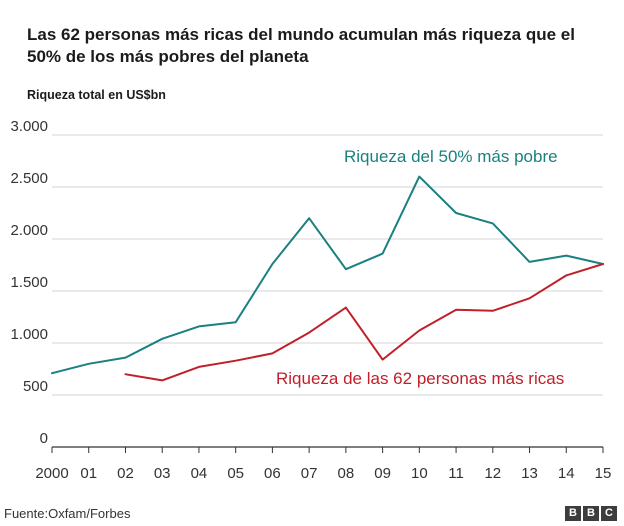 Image resolution: width=624 pixels, height=526 pixels. Describe the element at coordinates (235, 473) in the screenshot. I see `x-tick-label: 05` at that location.